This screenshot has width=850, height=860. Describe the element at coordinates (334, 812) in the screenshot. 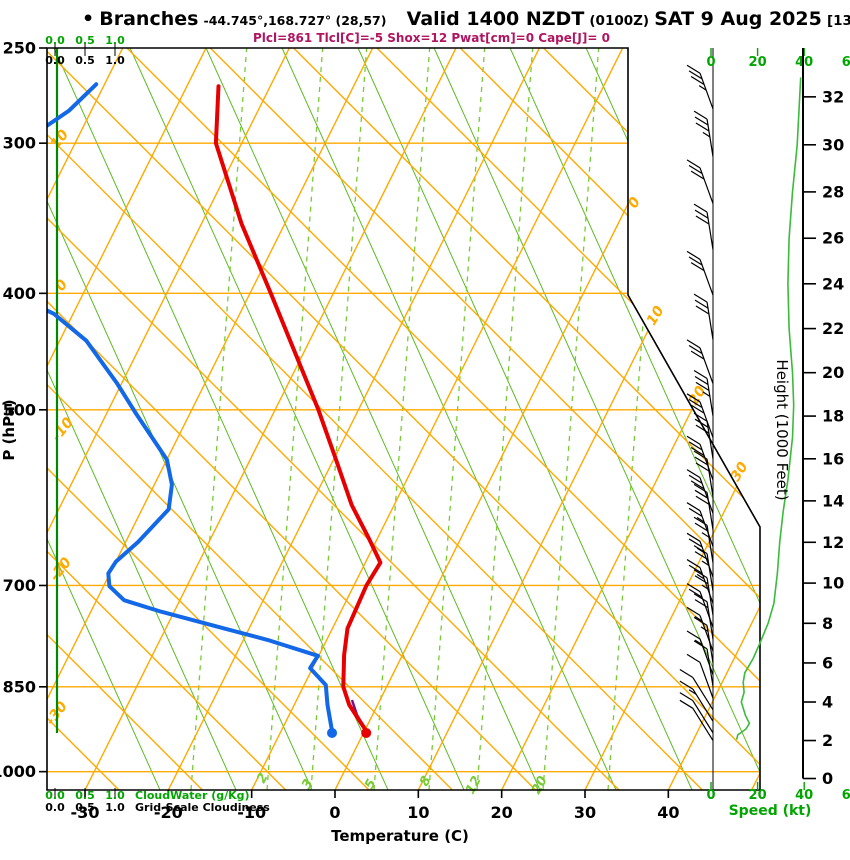

I see `temperature-tick-label: 0` at that location.